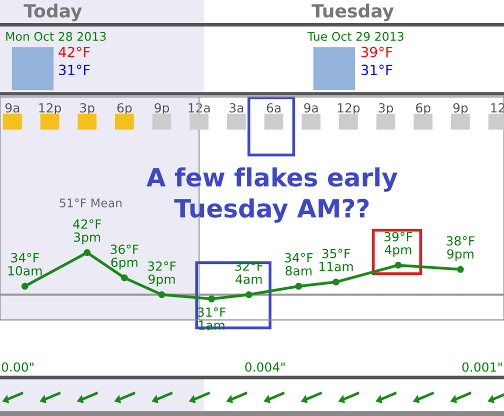 This screenshot has width=504, height=416. Describe the element at coordinates (336, 260) in the screenshot. I see `data-label: 35°F 11am` at that location.